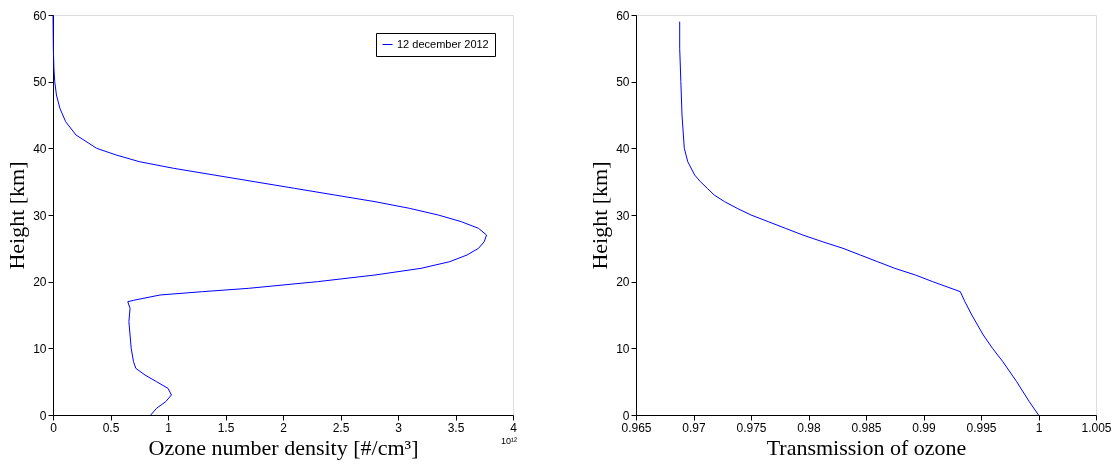  Describe the element at coordinates (751, 427) in the screenshot. I see `x-tick-label: 0.975` at that location.